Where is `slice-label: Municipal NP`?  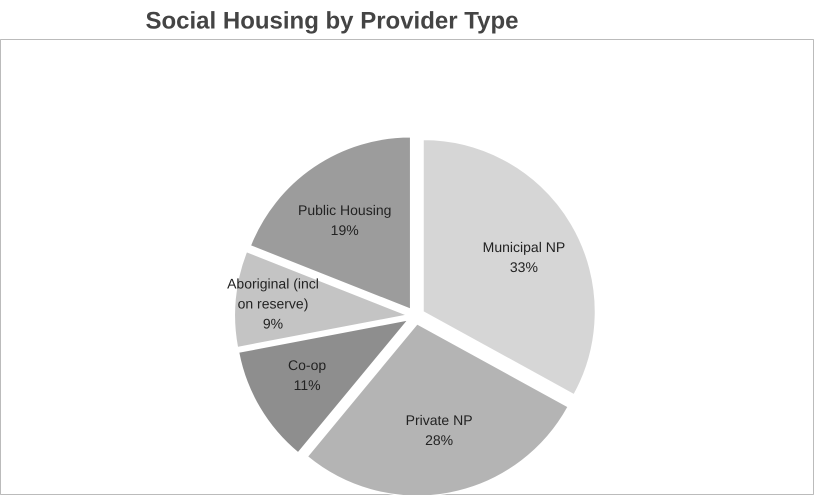
slice-label: Municipal NP is located at coordinates (524, 246).